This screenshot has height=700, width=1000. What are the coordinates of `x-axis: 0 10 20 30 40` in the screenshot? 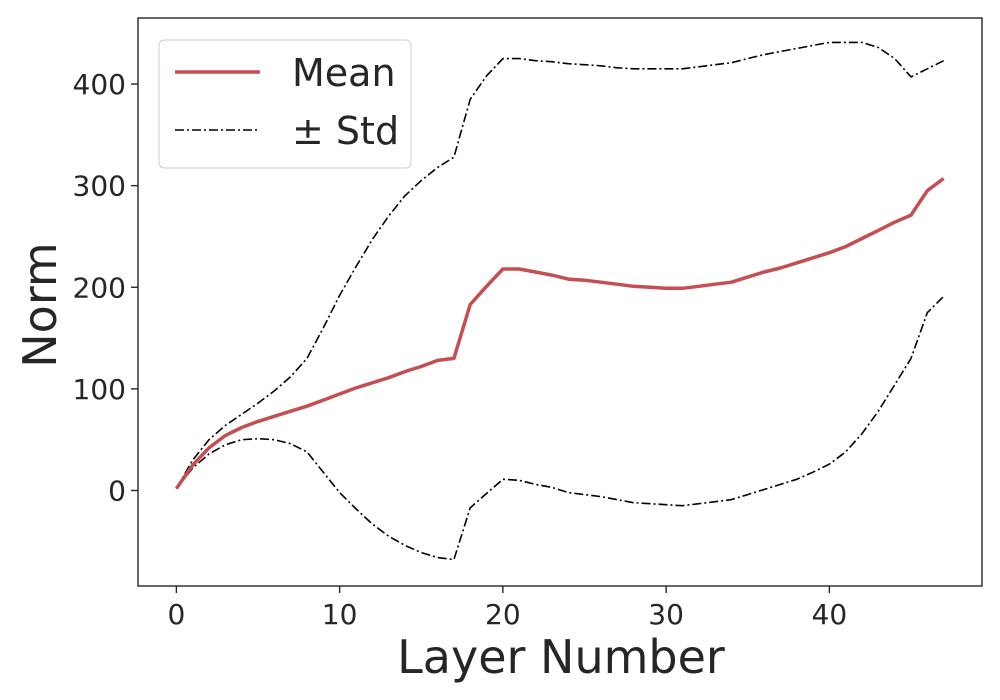 It's located at (507, 608).